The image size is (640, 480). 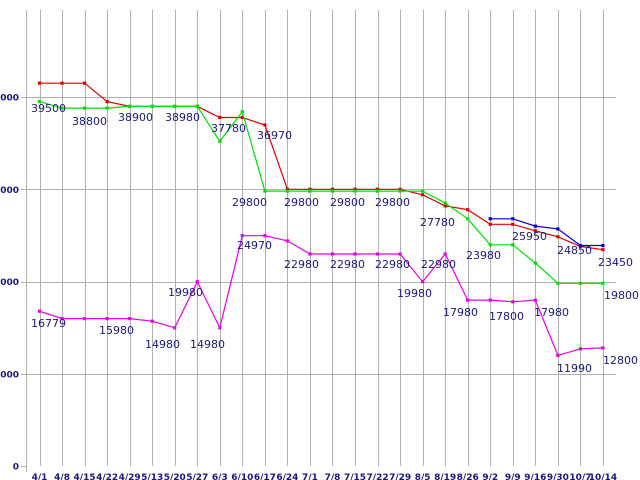 I want to click on data-point-label: 17980, so click(x=551, y=312).